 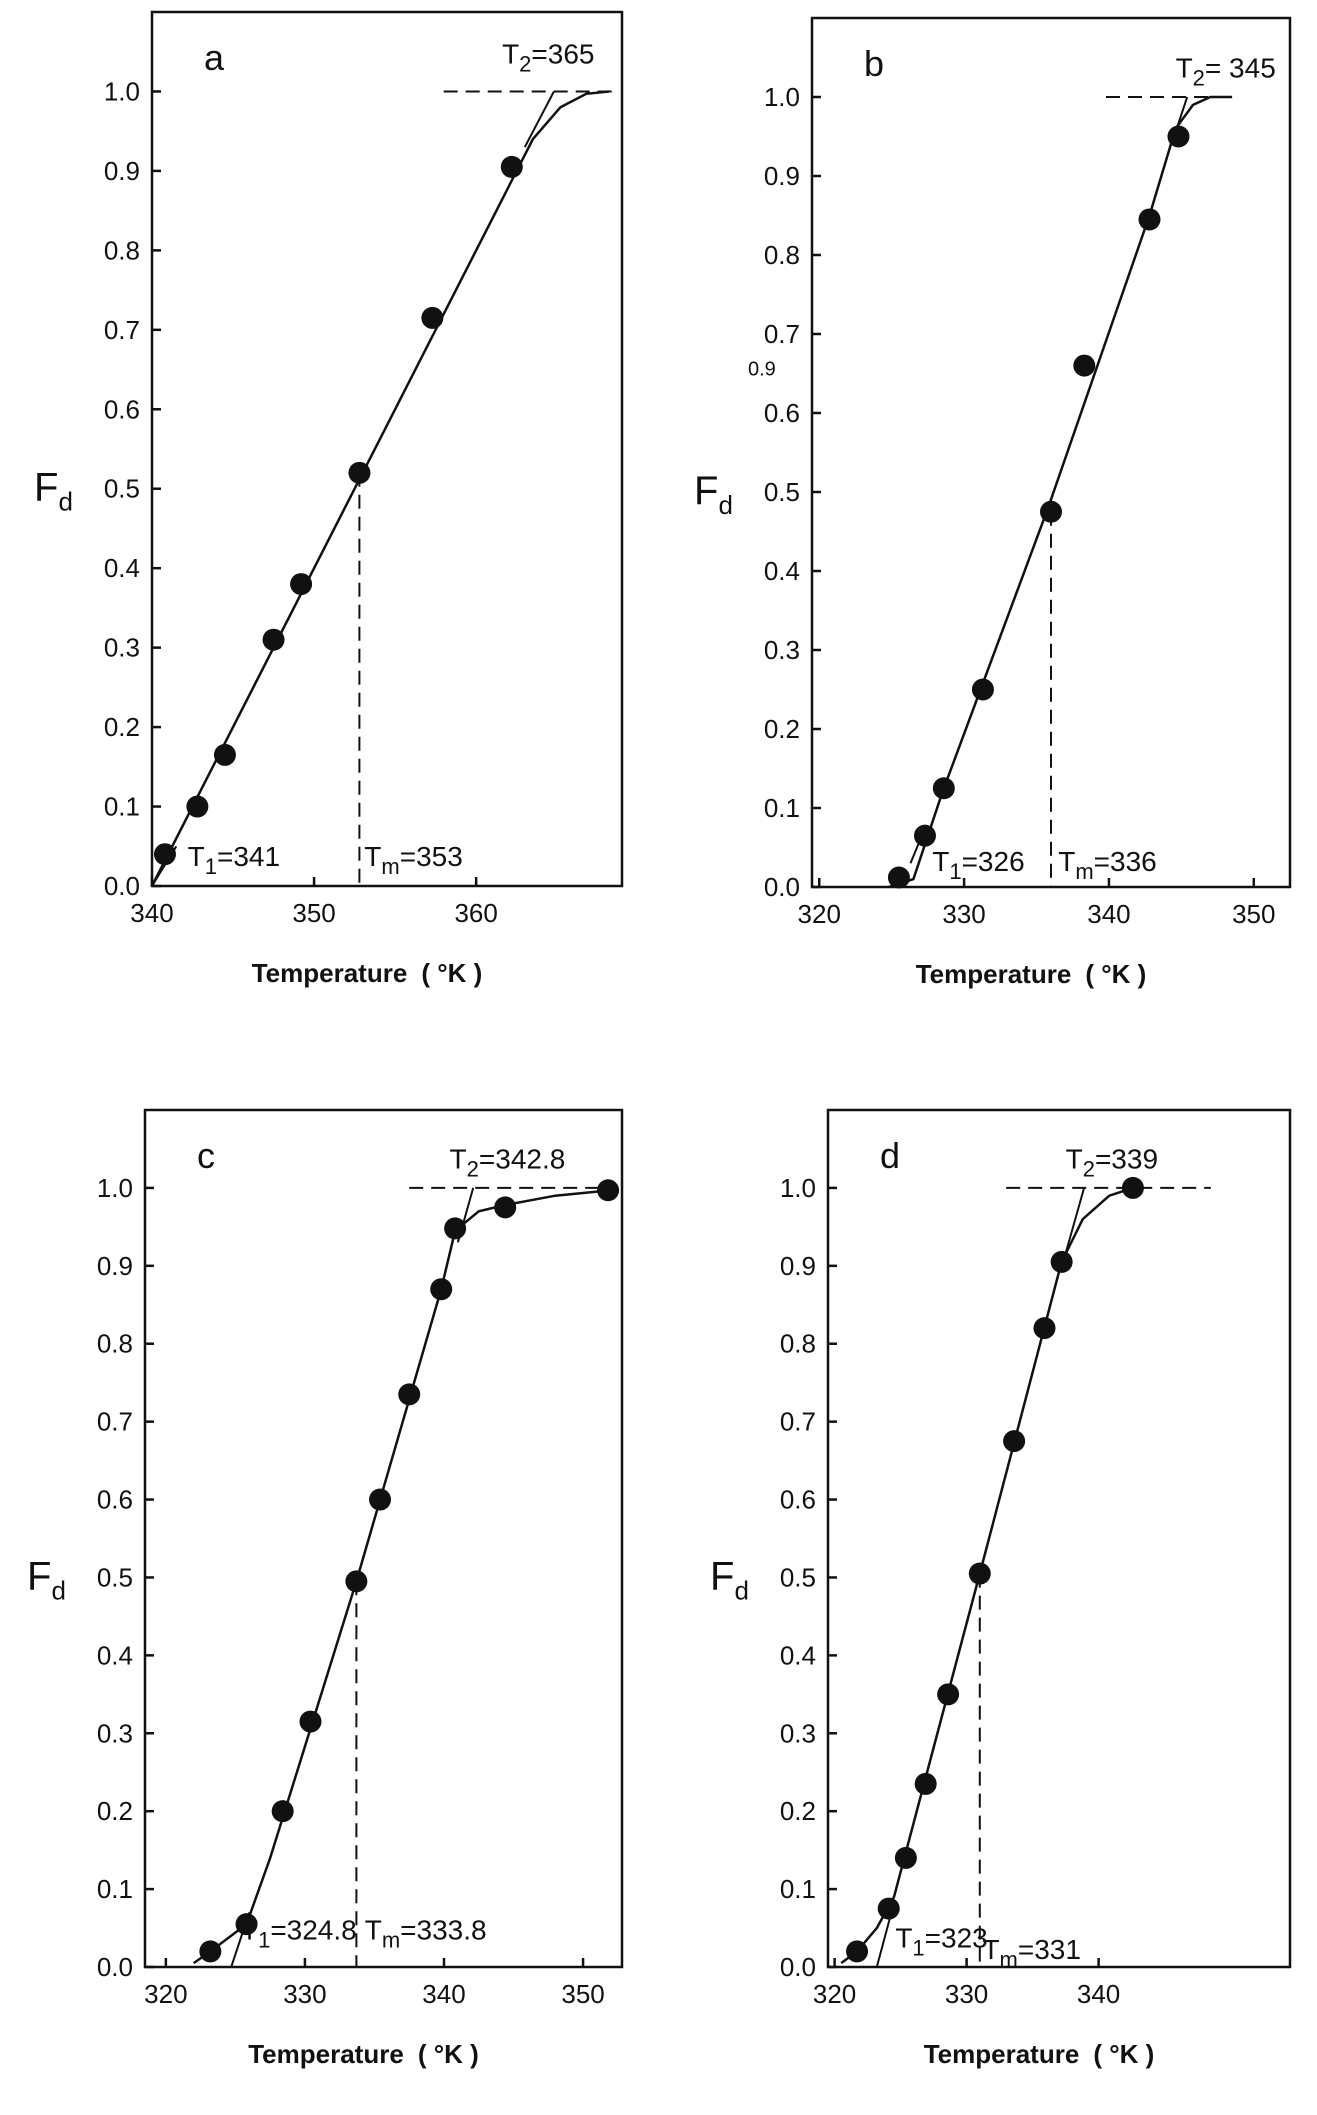 I want to click on plot-frame, so click(x=383, y=1538).